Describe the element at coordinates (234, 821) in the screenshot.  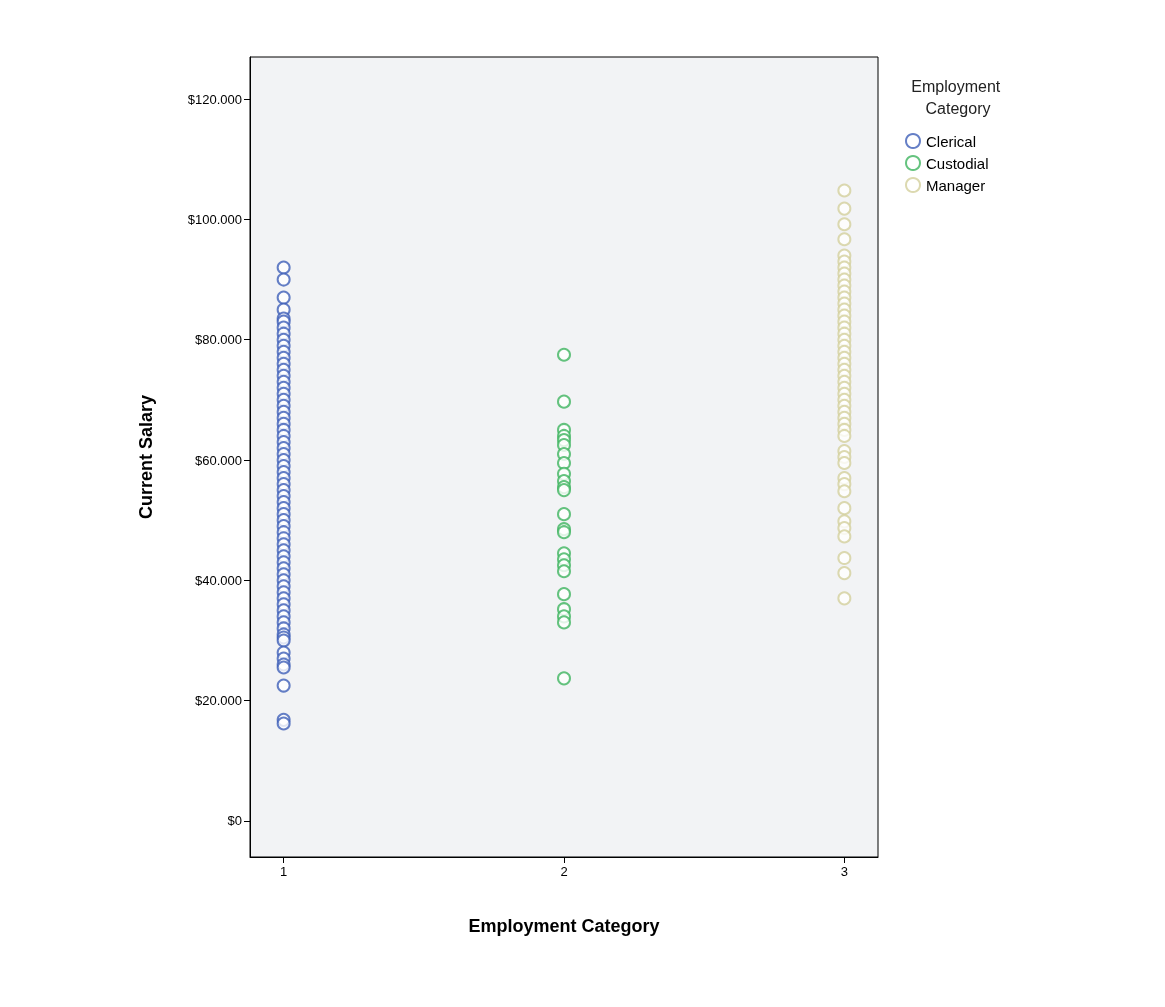
I see `y-tick-label: $0` at that location.